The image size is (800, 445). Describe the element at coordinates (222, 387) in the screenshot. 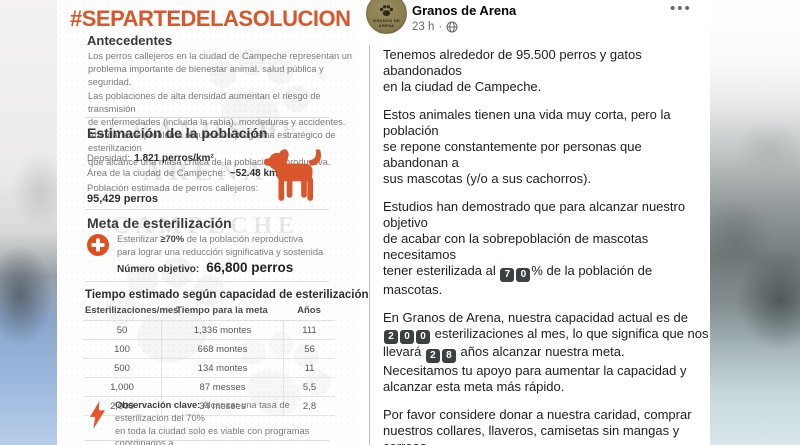

I see `table-cell: 87 messes` at that location.